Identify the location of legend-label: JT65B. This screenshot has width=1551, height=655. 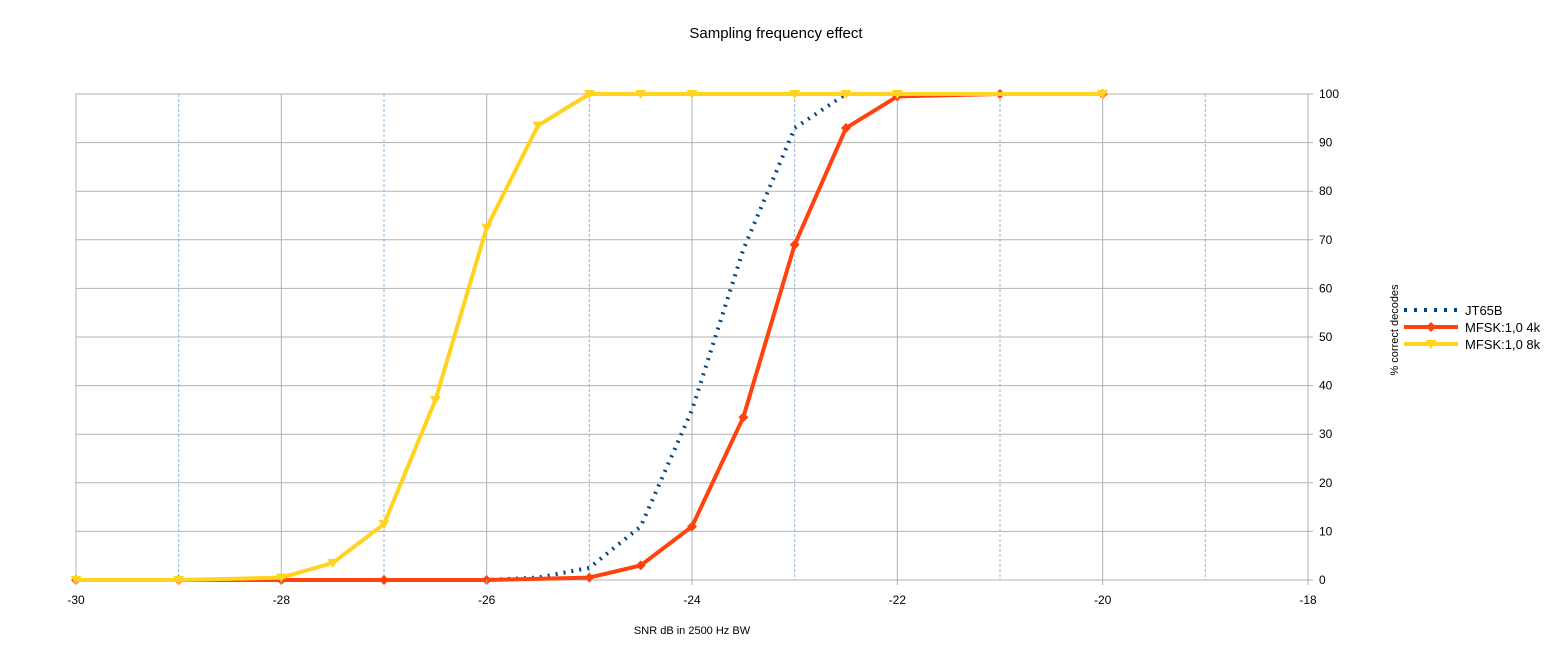
(1484, 310).